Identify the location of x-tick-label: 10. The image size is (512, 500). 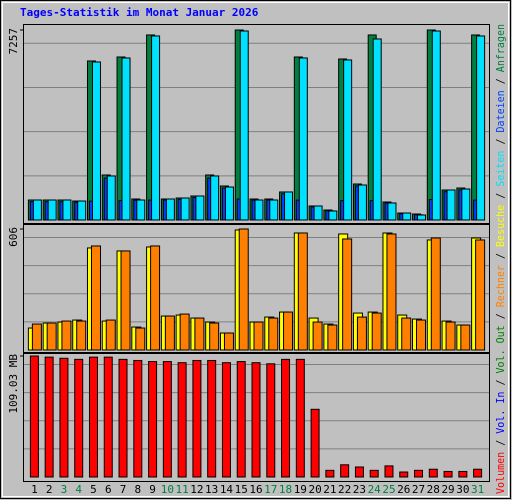
(167, 489).